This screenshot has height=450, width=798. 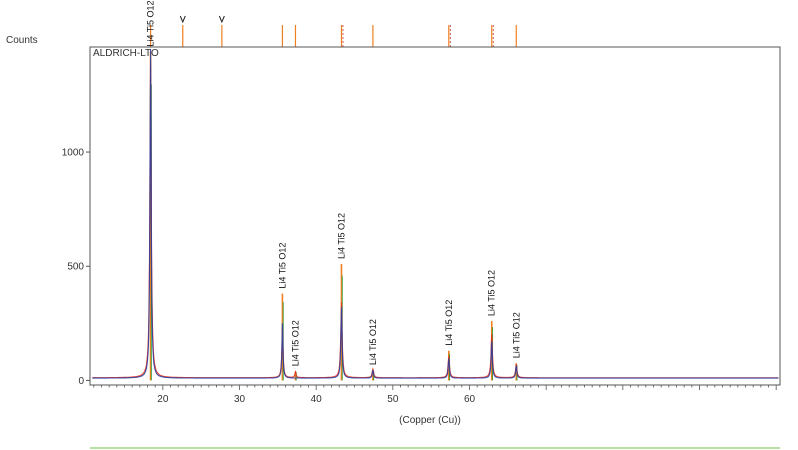 I want to click on x-tick-label: 30, so click(x=240, y=399).